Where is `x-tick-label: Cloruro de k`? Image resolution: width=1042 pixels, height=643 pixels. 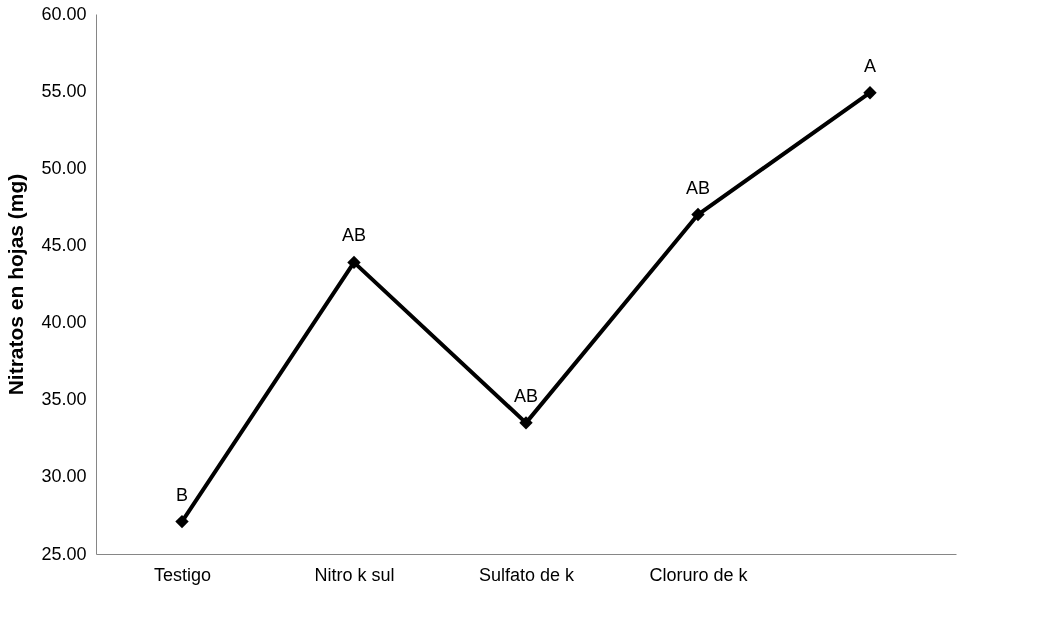 x-tick-label: Cloruro de k is located at coordinates (699, 574).